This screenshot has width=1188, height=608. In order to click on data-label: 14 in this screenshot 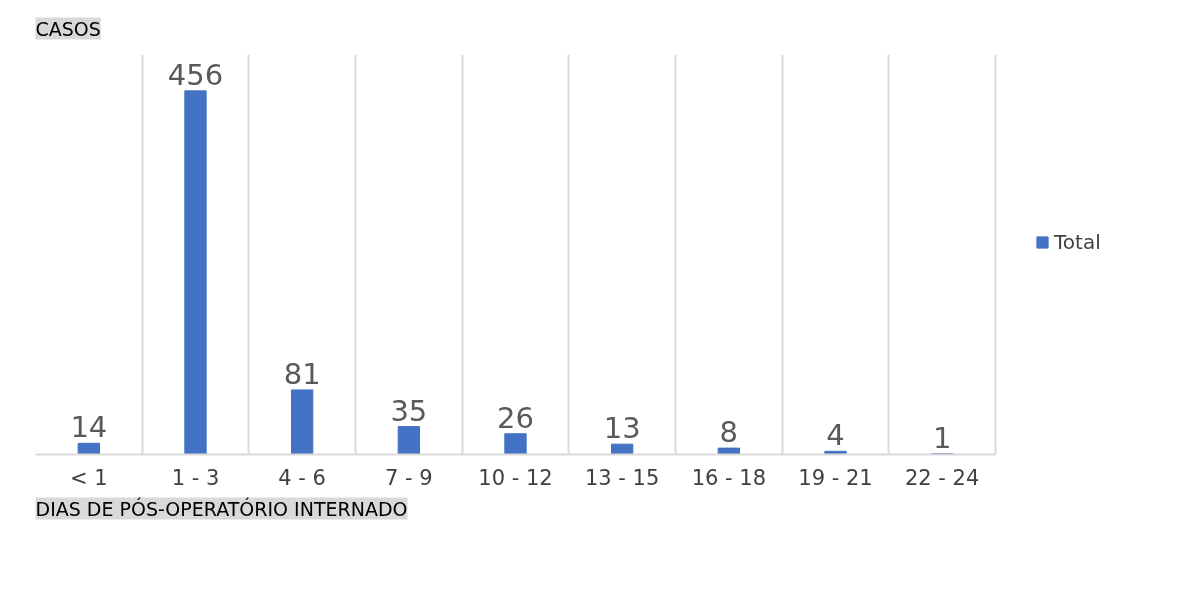, I will do `click(89, 427)`.